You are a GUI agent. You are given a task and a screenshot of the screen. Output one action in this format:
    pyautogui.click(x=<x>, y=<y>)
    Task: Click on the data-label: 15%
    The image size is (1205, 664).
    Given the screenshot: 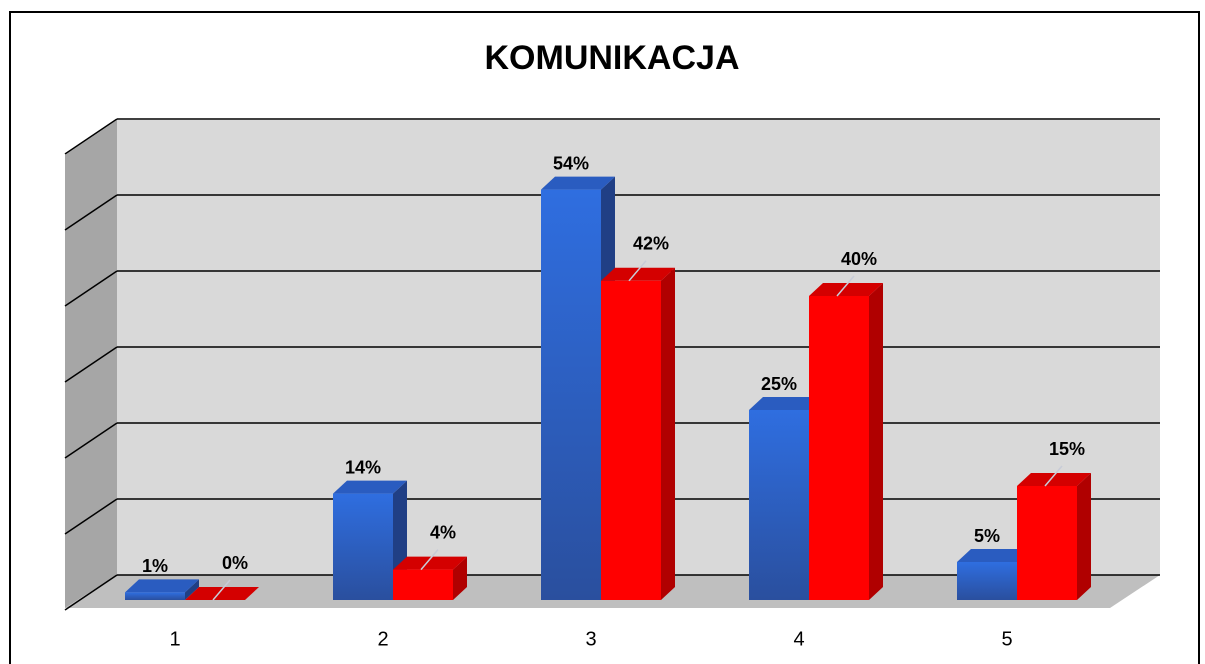 What is the action you would take?
    pyautogui.click(x=1067, y=449)
    